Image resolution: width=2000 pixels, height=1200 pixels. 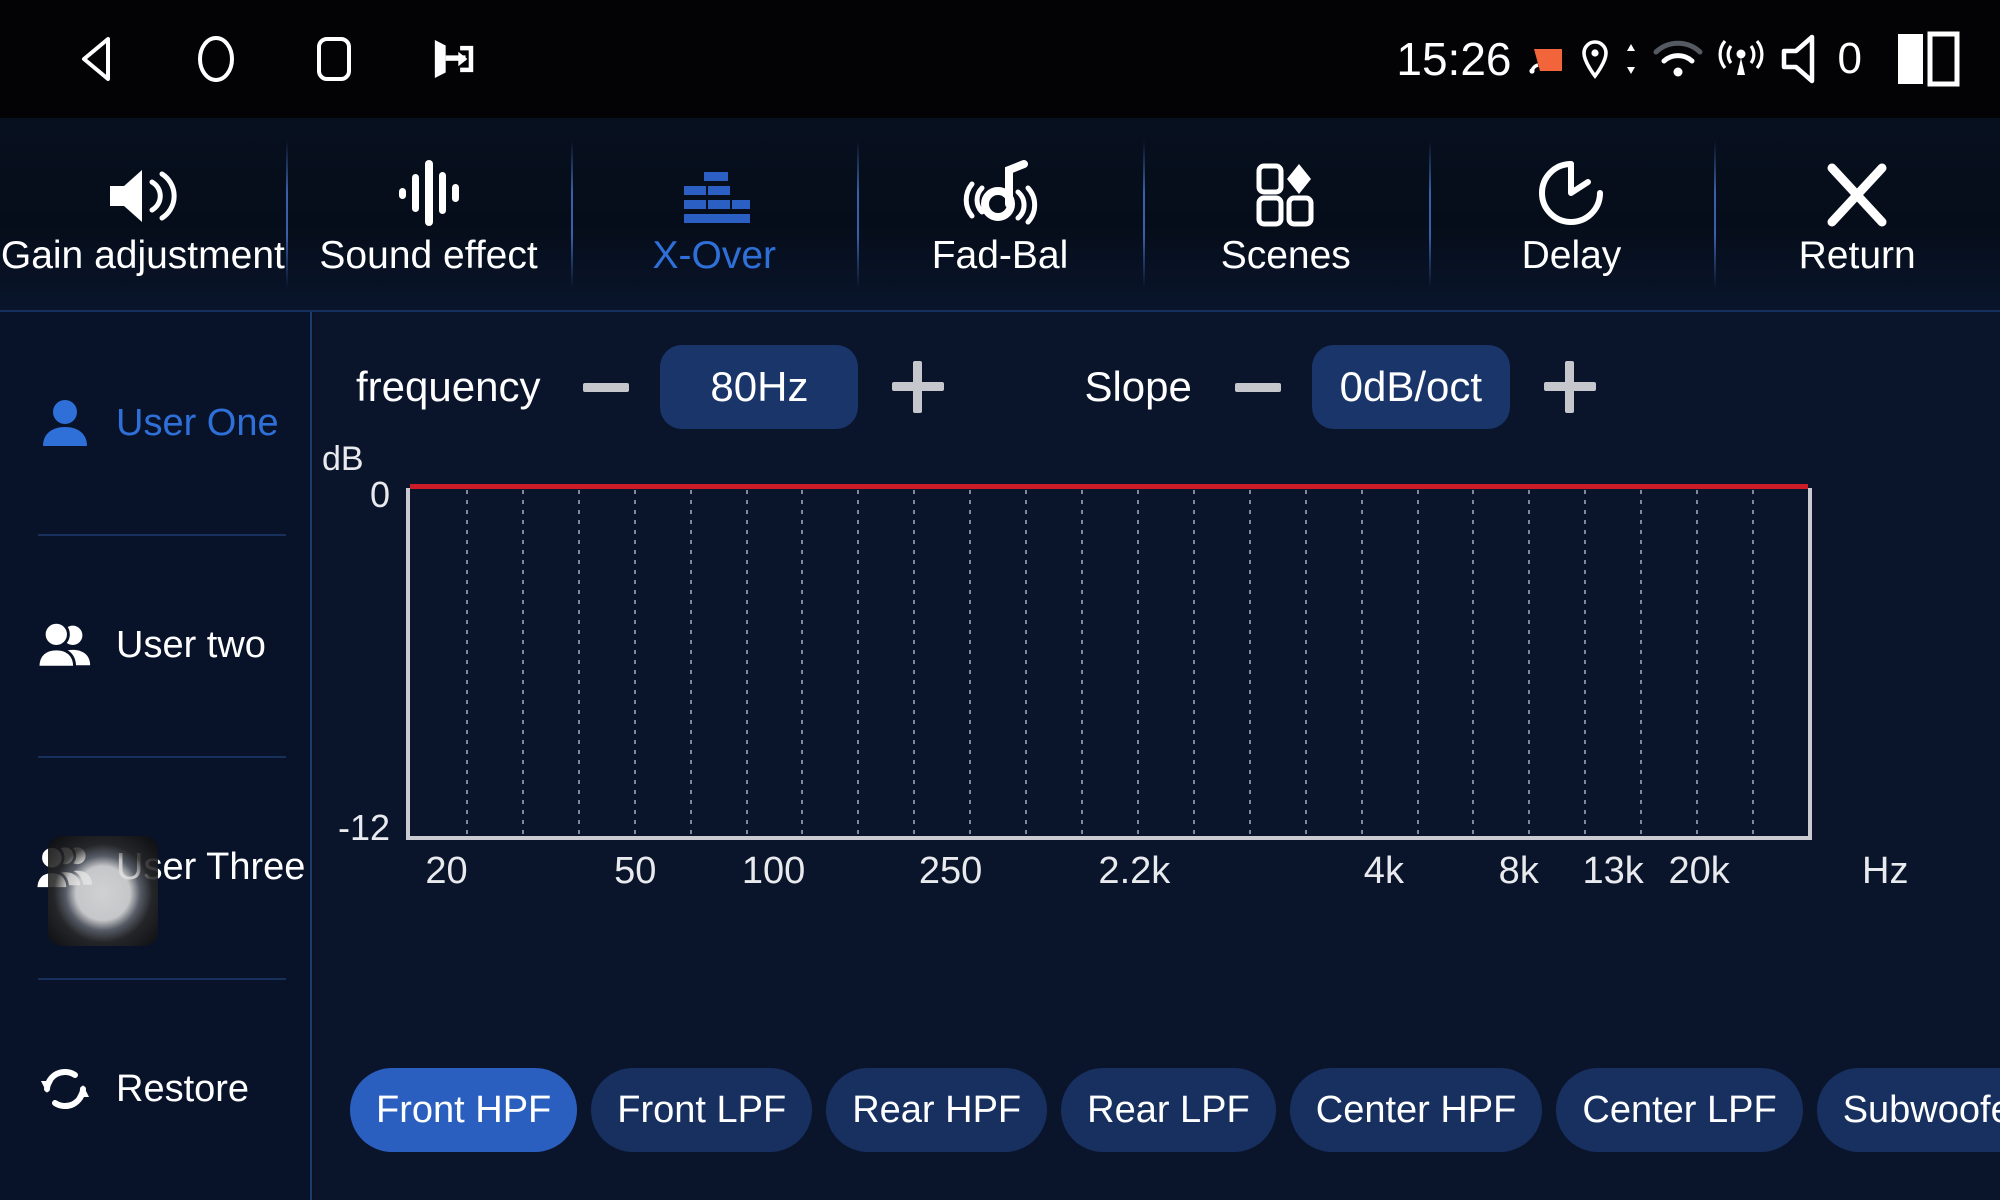 What do you see at coordinates (65, 645) in the screenshot?
I see `two-users-icon` at bounding box center [65, 645].